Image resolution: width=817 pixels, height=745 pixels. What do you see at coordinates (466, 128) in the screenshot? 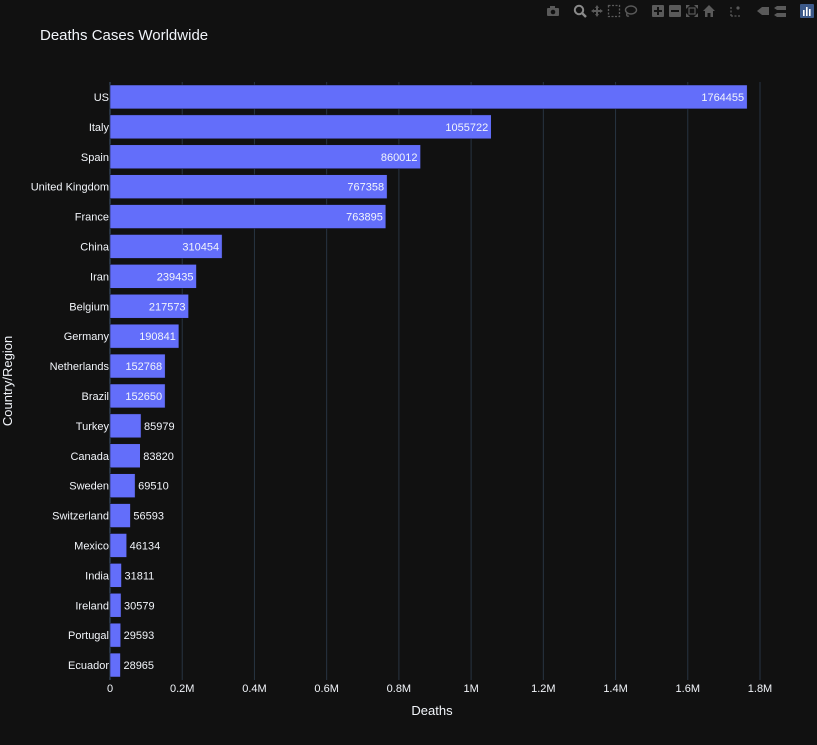
I see `bar-value-label: 1055722` at bounding box center [466, 128].